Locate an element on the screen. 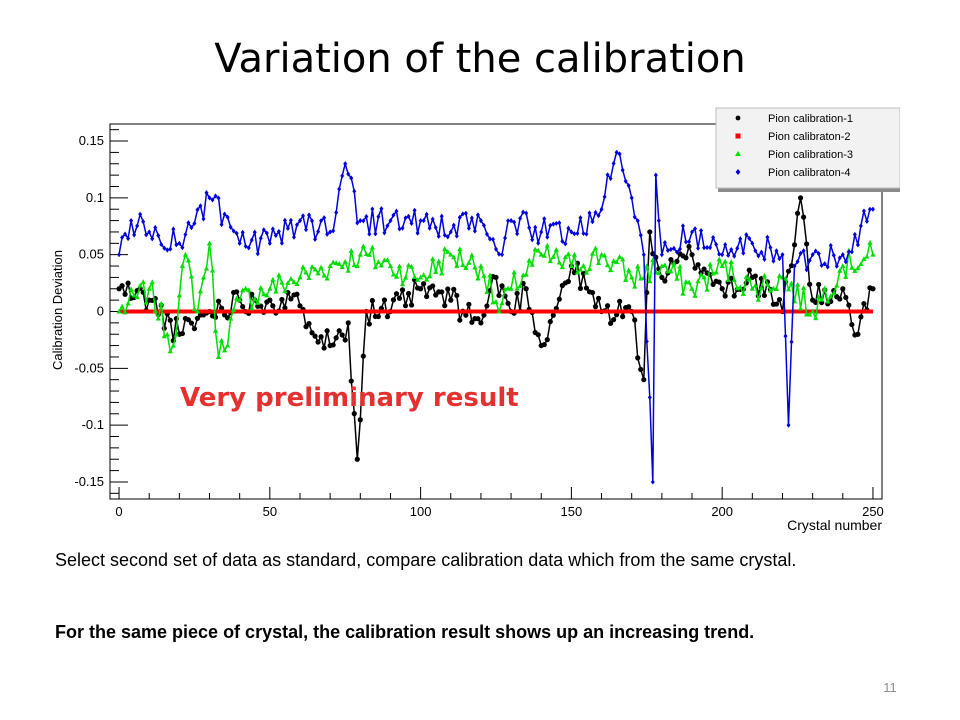  legend-label: Pion calibraton-2 is located at coordinates (809, 137).